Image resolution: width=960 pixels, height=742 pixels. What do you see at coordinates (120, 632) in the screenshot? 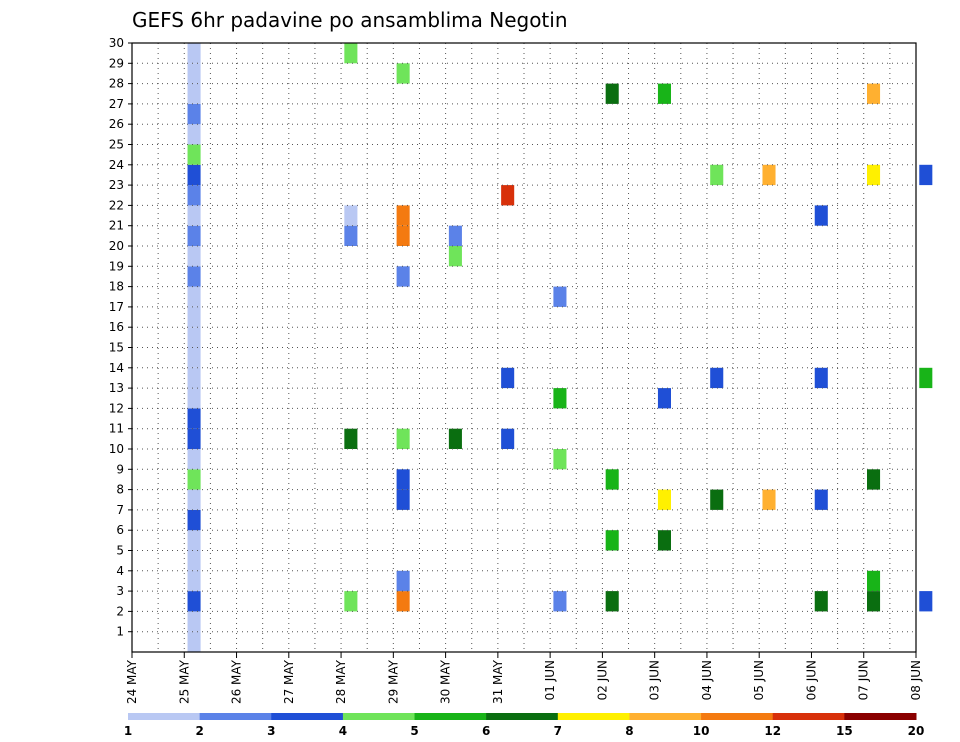
I see `y-tick-label: 1` at bounding box center [120, 632].